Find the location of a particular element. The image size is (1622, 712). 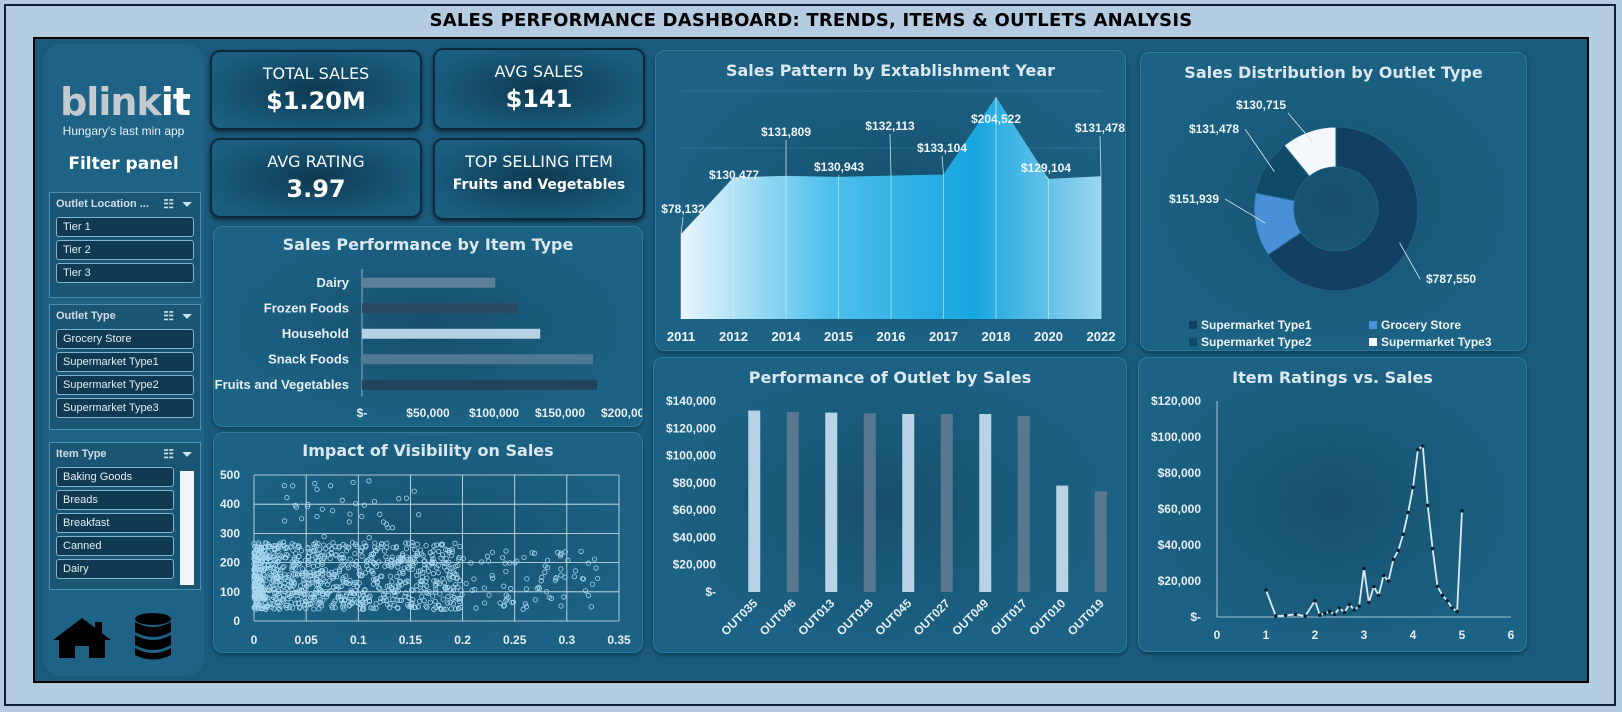

data-label: $78,132 is located at coordinates (683, 209).